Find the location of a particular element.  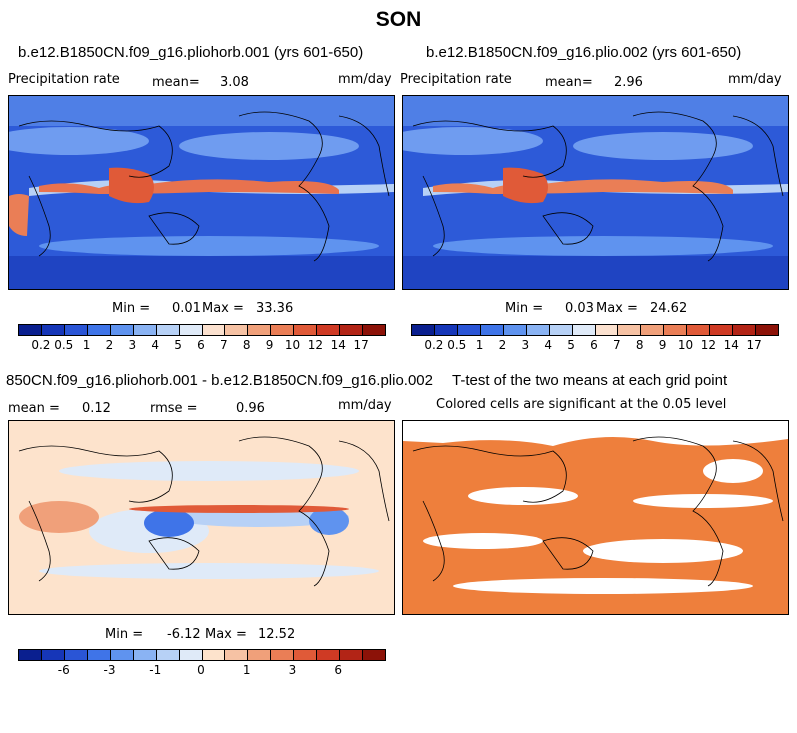

panel-1-min-label: Min = is located at coordinates (131, 308).